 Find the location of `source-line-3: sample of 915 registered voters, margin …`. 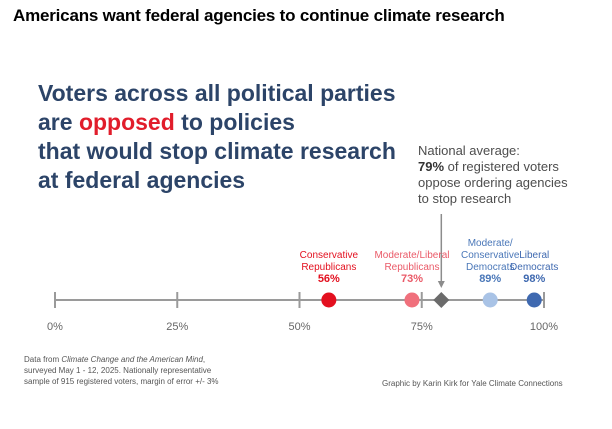

source-line-3: sample of 915 registered voters, margin … is located at coordinates (121, 381).